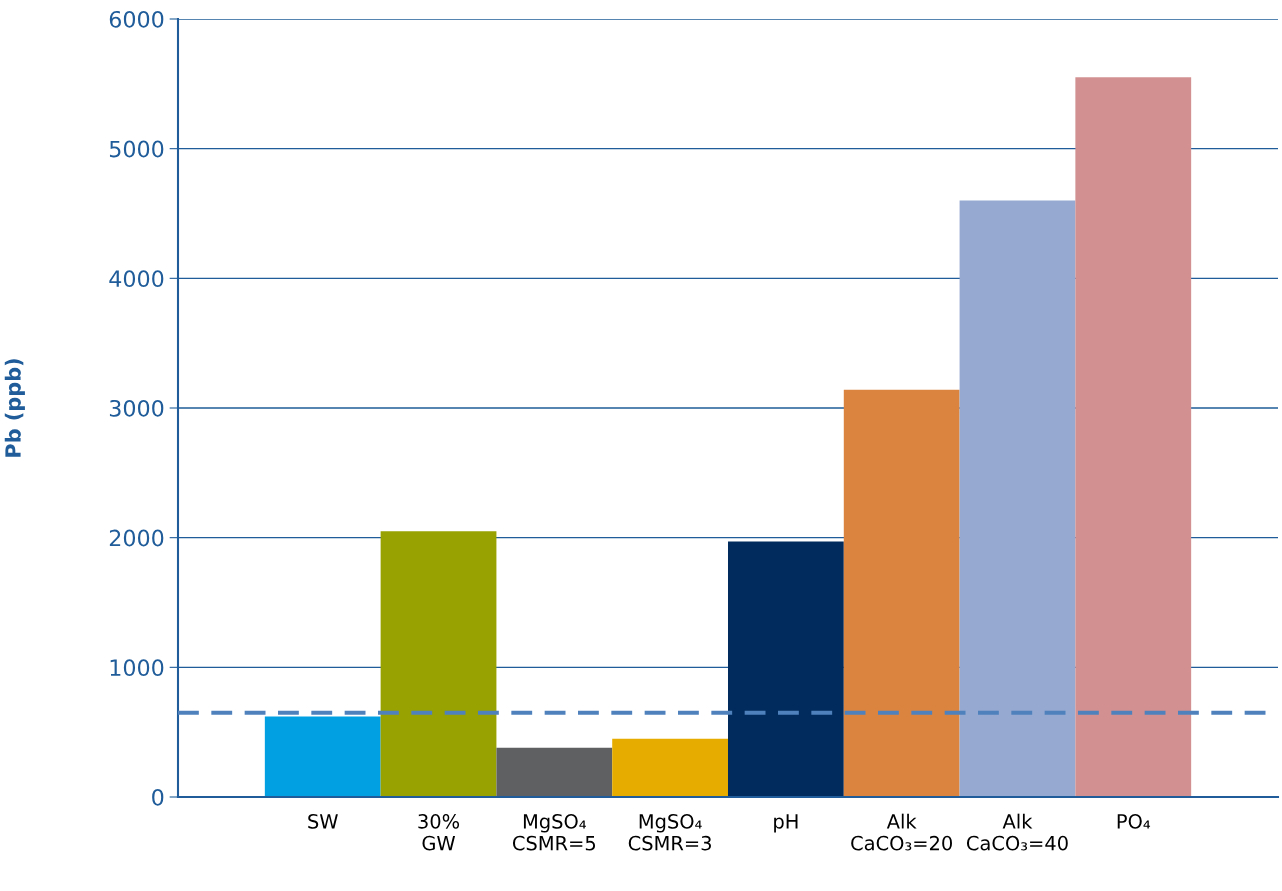  Describe the element at coordinates (439, 832) in the screenshot. I see `x-tick-label: 30% GW` at that location.